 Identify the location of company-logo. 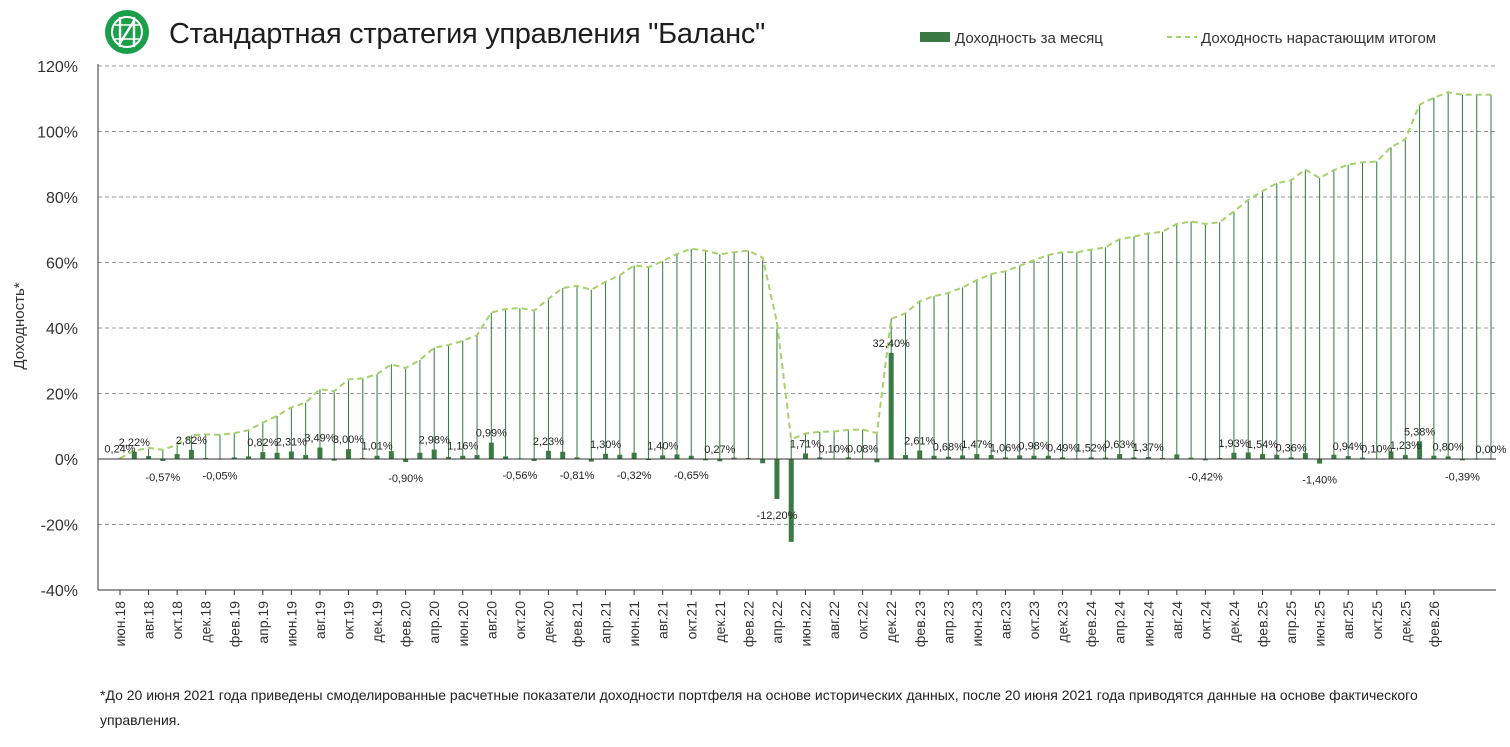
(127, 32).